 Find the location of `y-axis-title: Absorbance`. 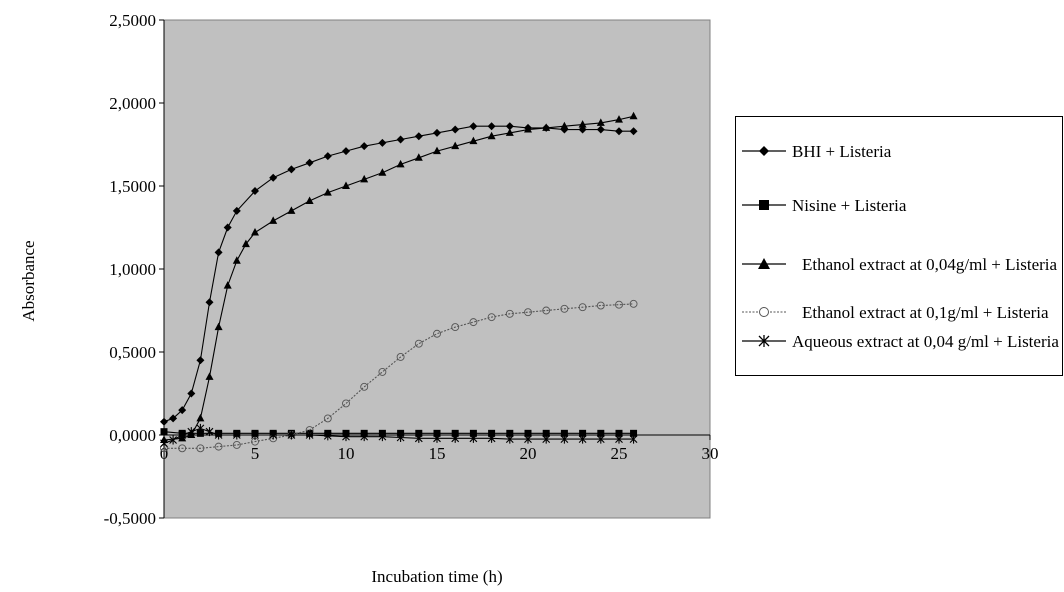

y-axis-title: Absorbance is located at coordinates (28, 280).